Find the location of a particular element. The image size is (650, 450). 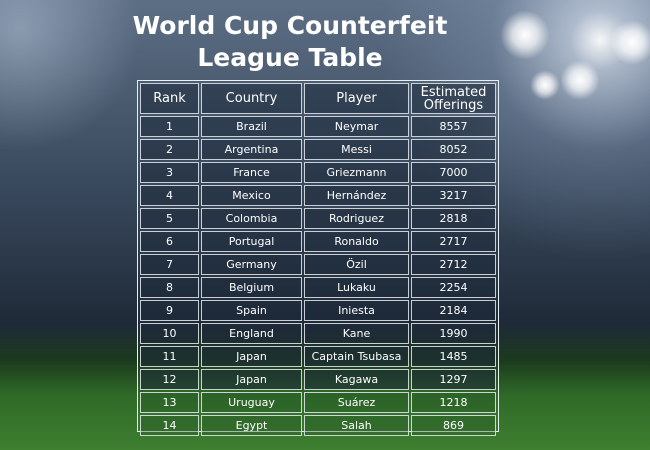

cell-offerings: 2818 is located at coordinates (453, 218).